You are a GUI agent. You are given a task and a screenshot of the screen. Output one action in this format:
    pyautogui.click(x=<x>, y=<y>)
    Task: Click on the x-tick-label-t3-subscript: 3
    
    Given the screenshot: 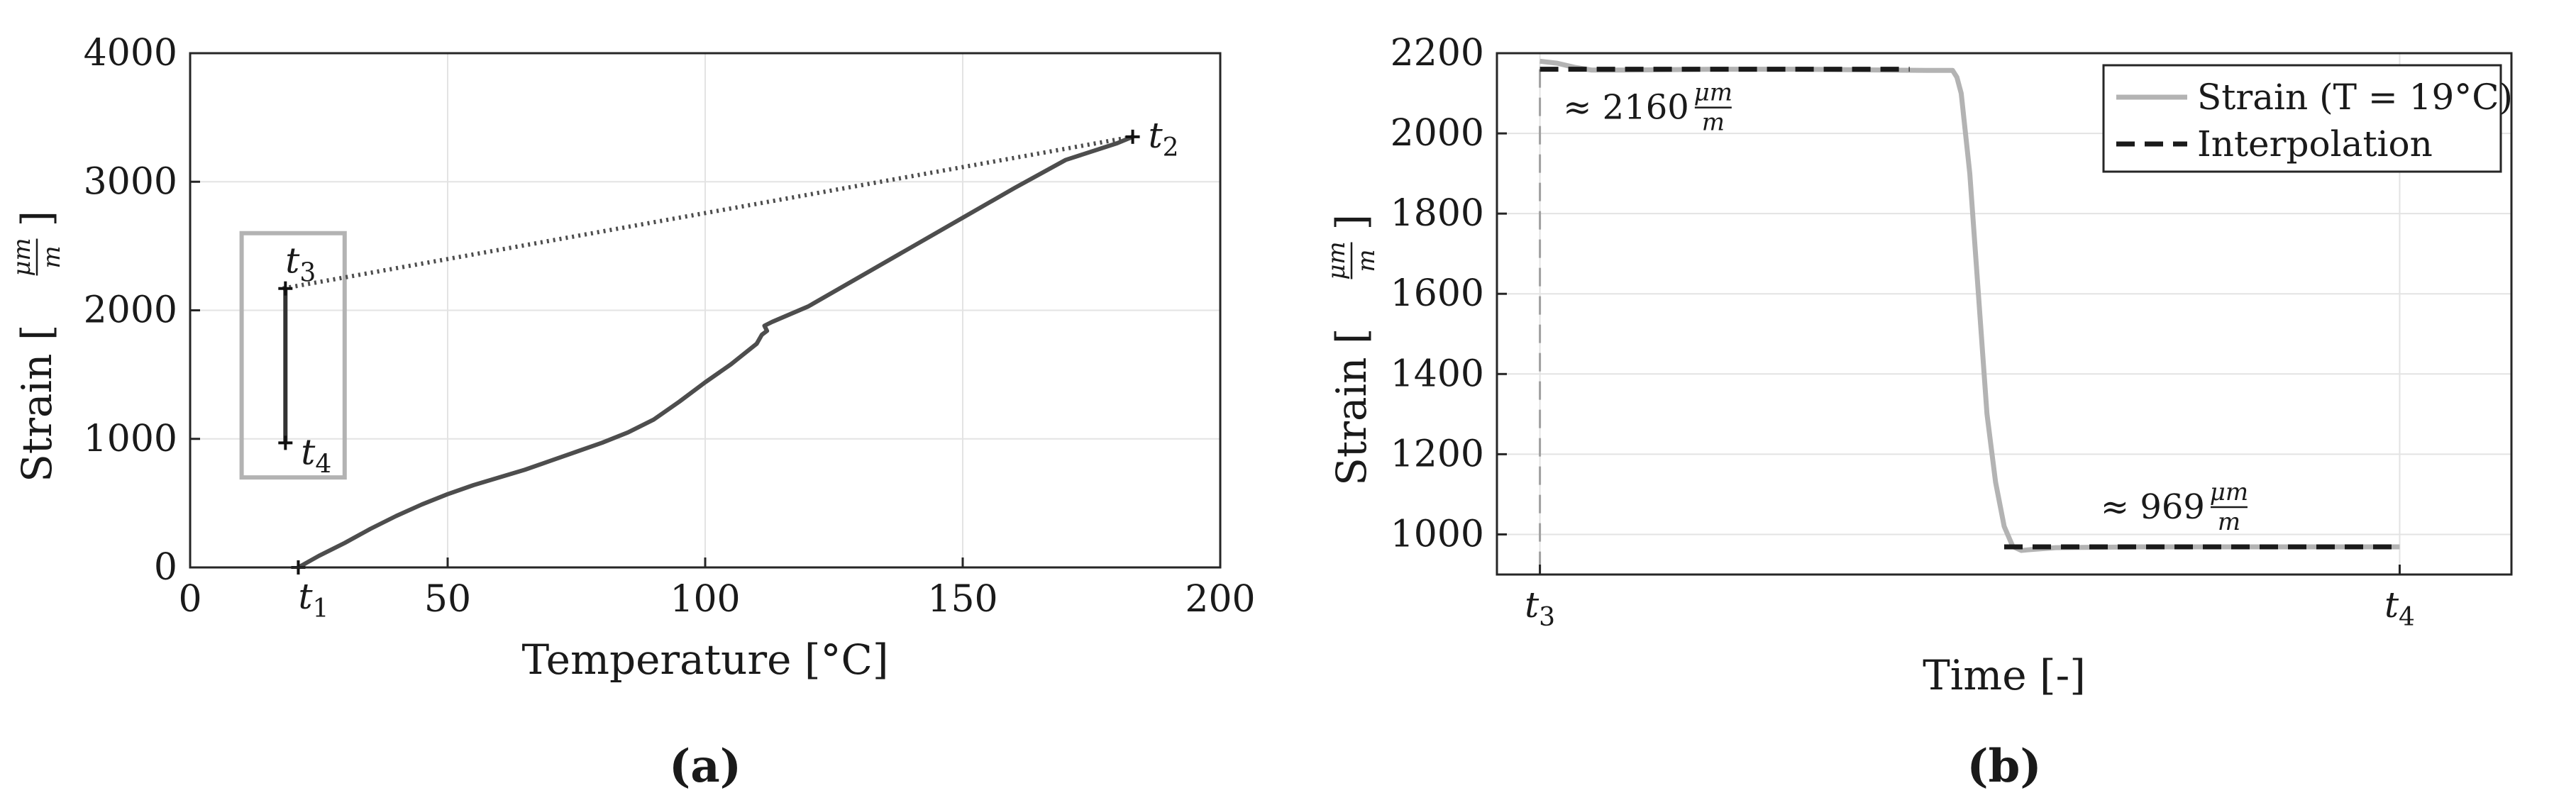 What is the action you would take?
    pyautogui.click(x=1547, y=617)
    